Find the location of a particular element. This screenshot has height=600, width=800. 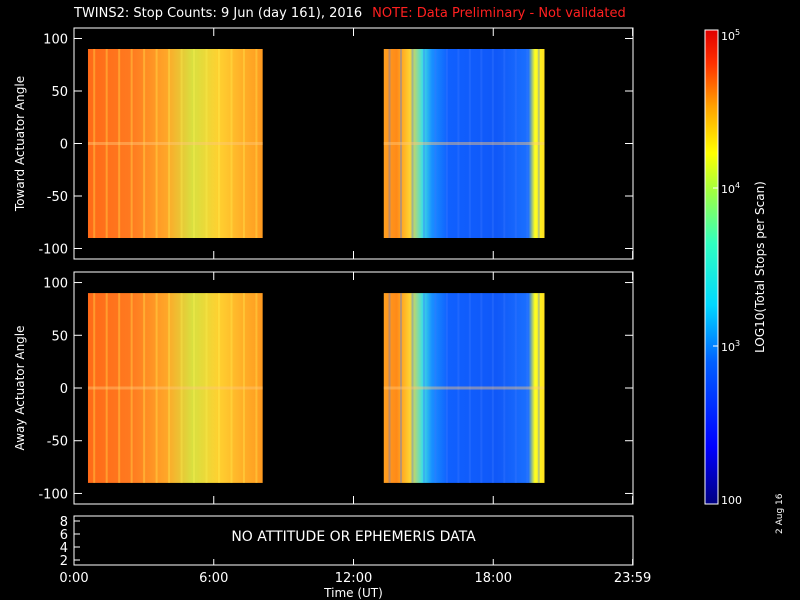

x-tick-label: 18:00 is located at coordinates (493, 578).